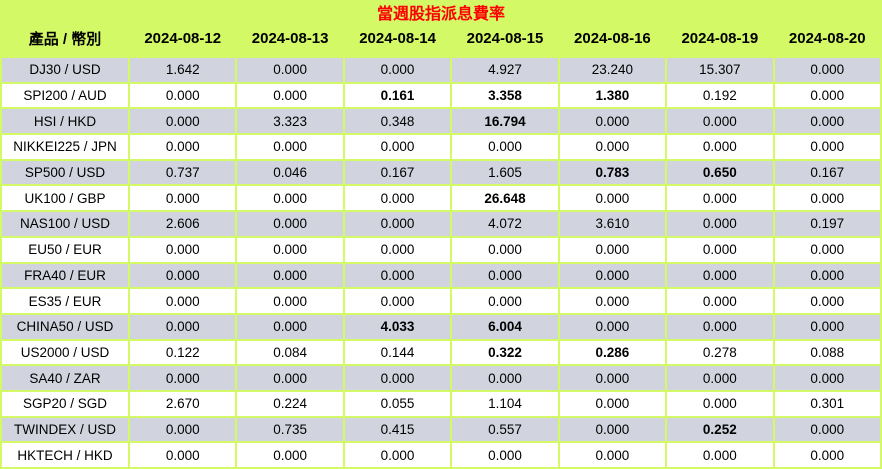  I want to click on rate-cell: 4.033, so click(397, 326).